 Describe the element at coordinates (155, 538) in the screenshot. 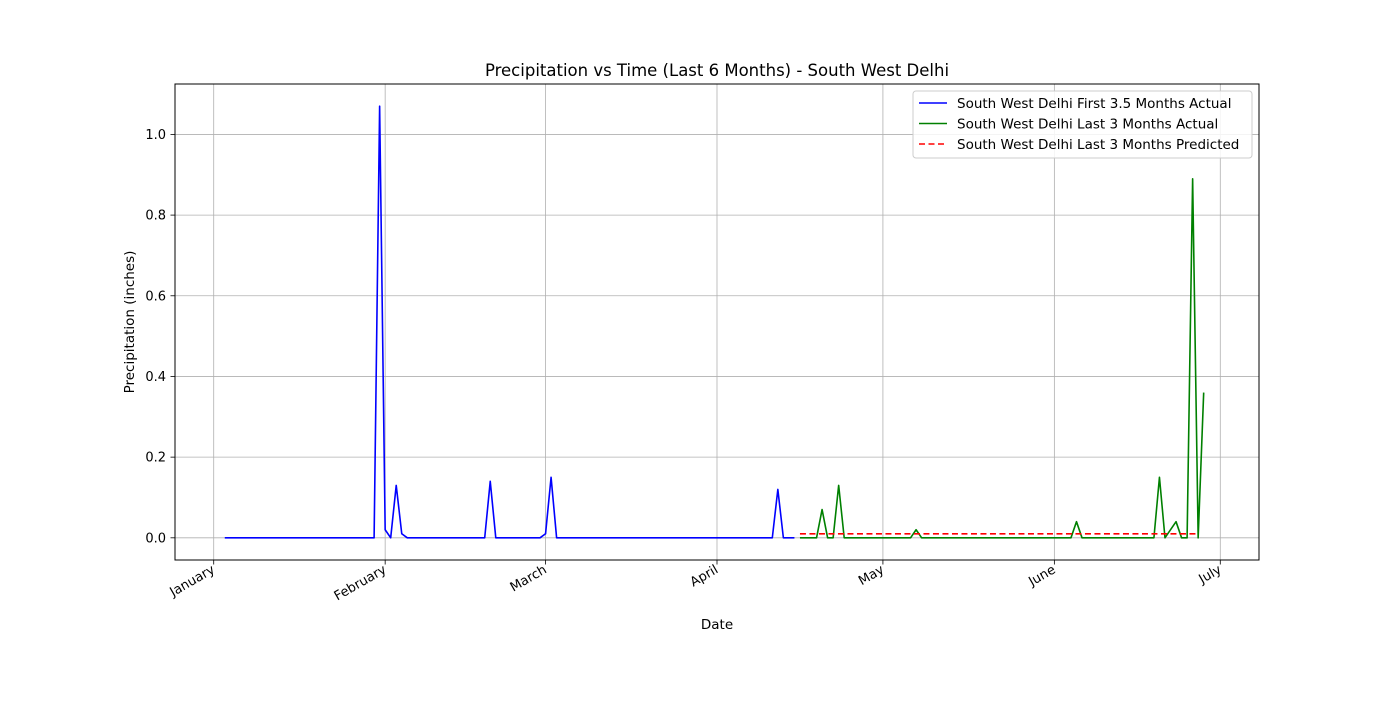

I see `y-tick-label: 0.0` at that location.